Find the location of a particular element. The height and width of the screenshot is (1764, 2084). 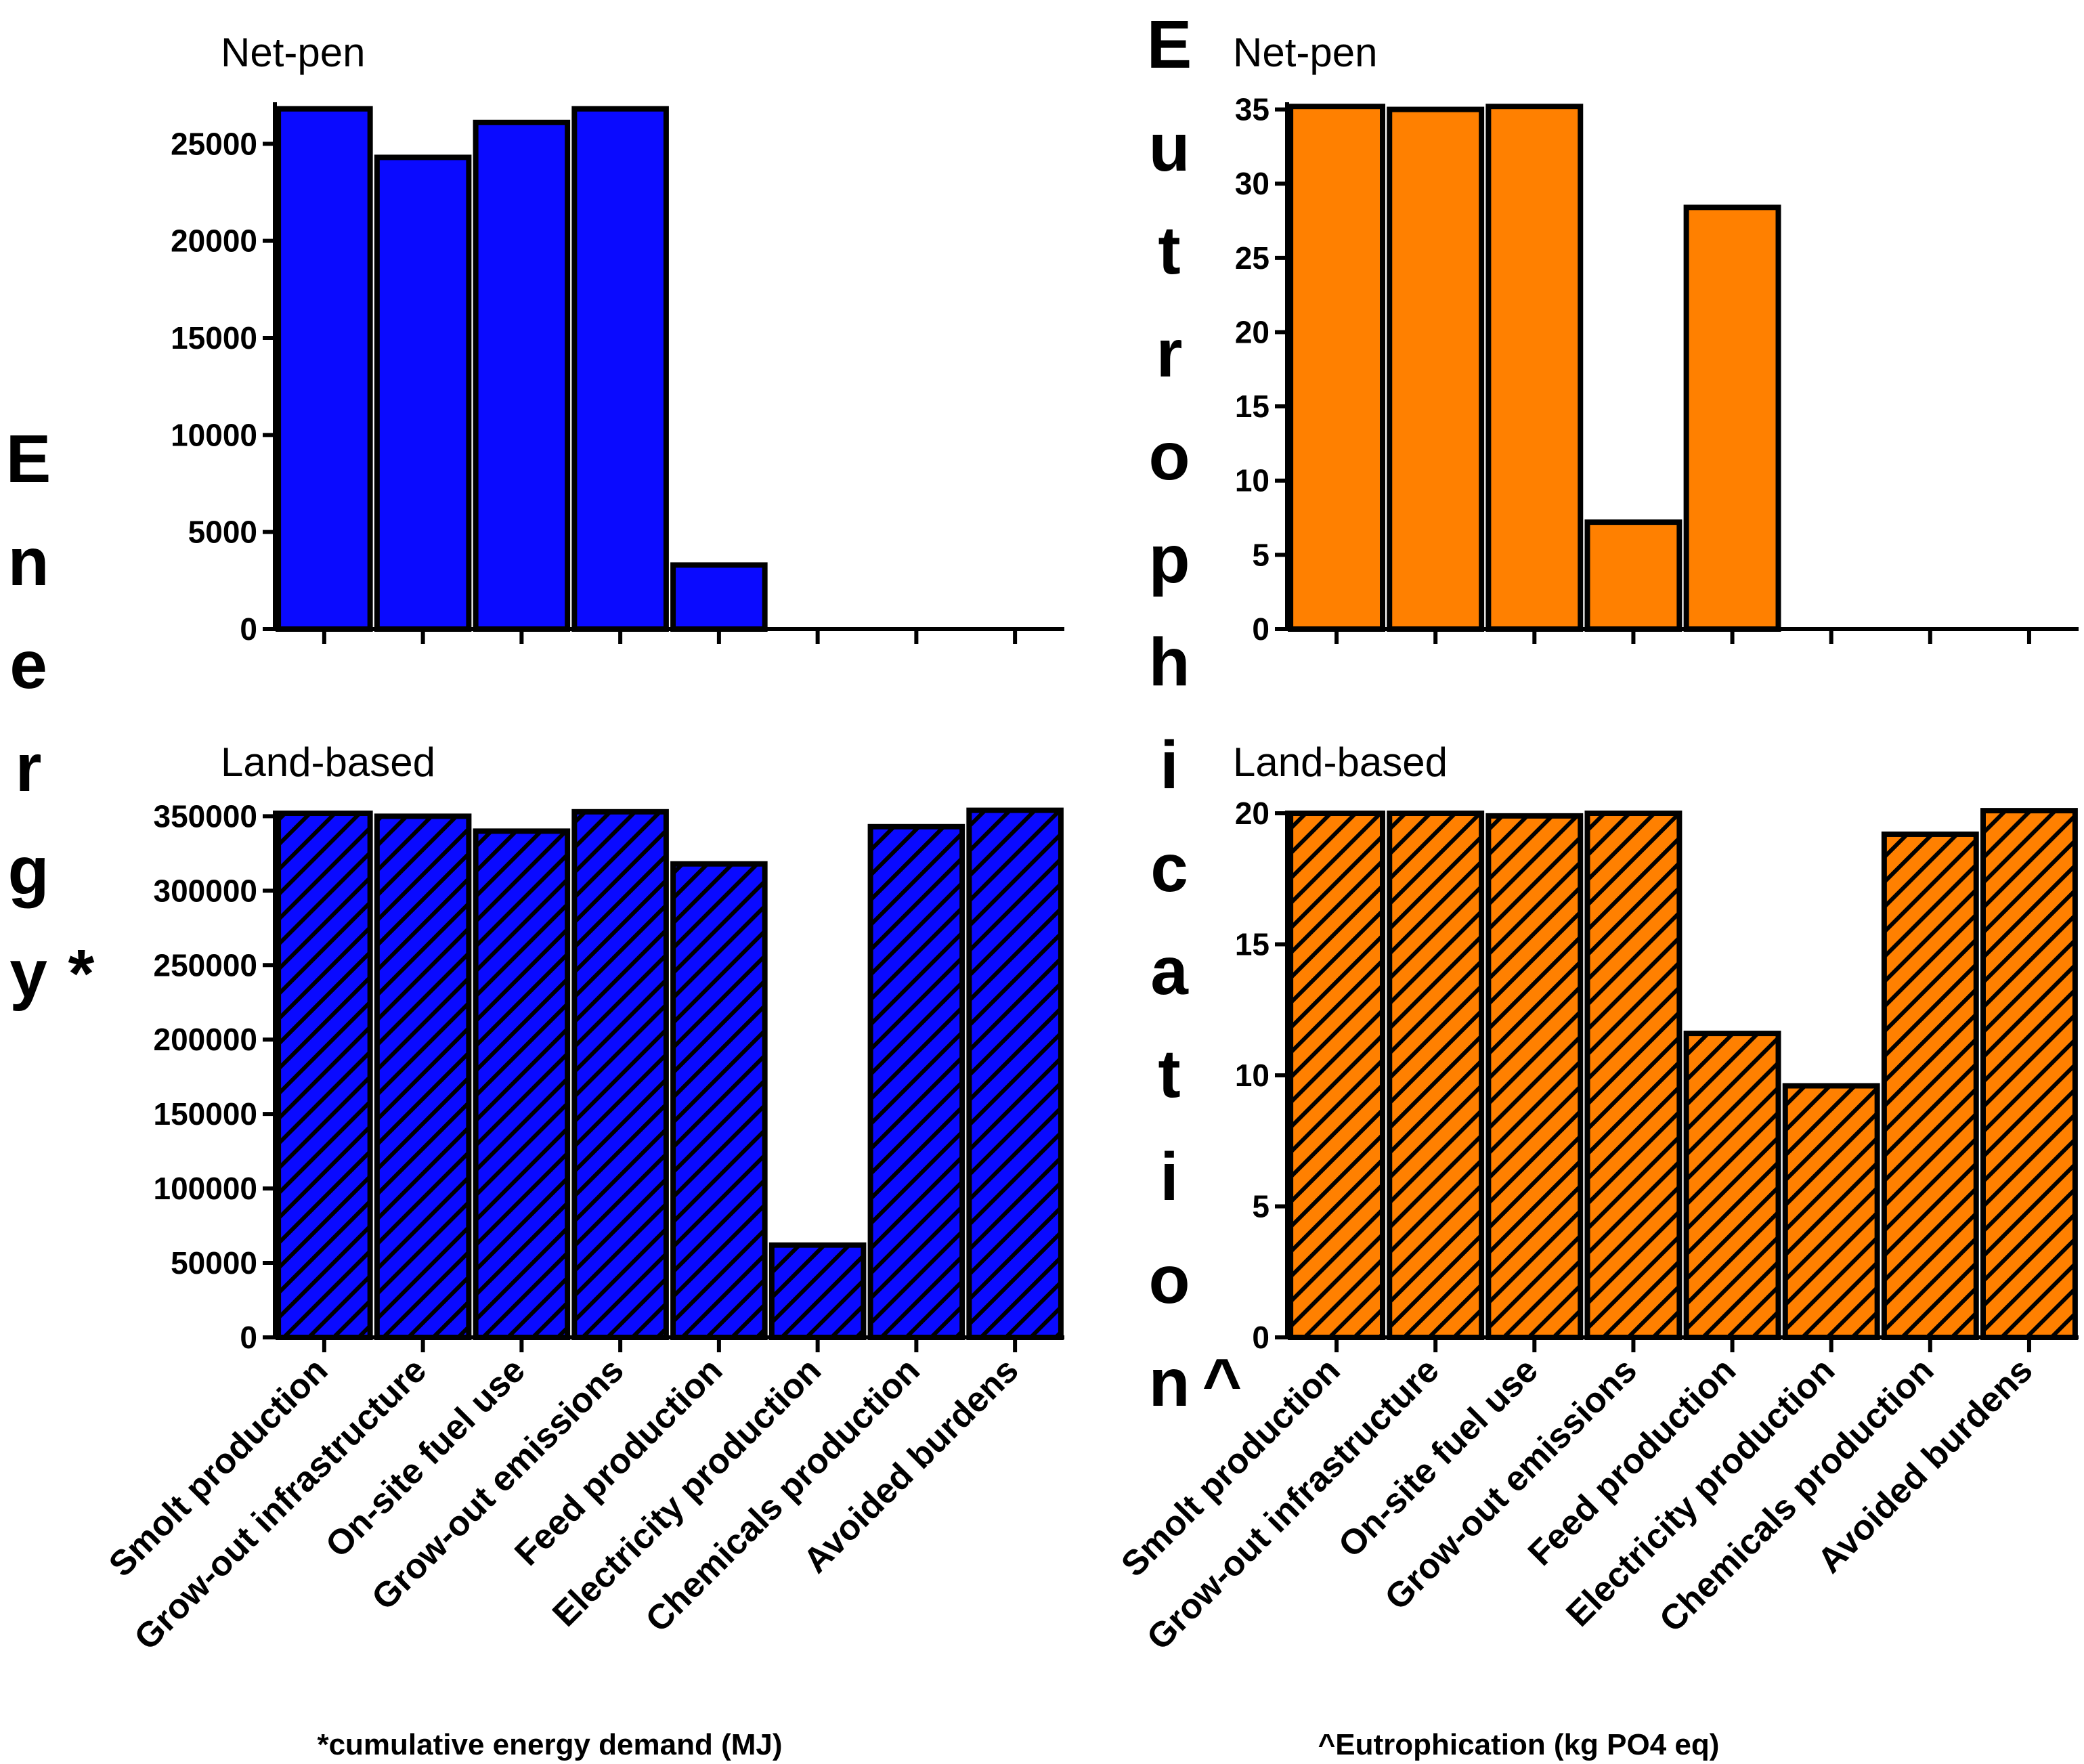

y-tick-label: 35 is located at coordinates (1252, 109).